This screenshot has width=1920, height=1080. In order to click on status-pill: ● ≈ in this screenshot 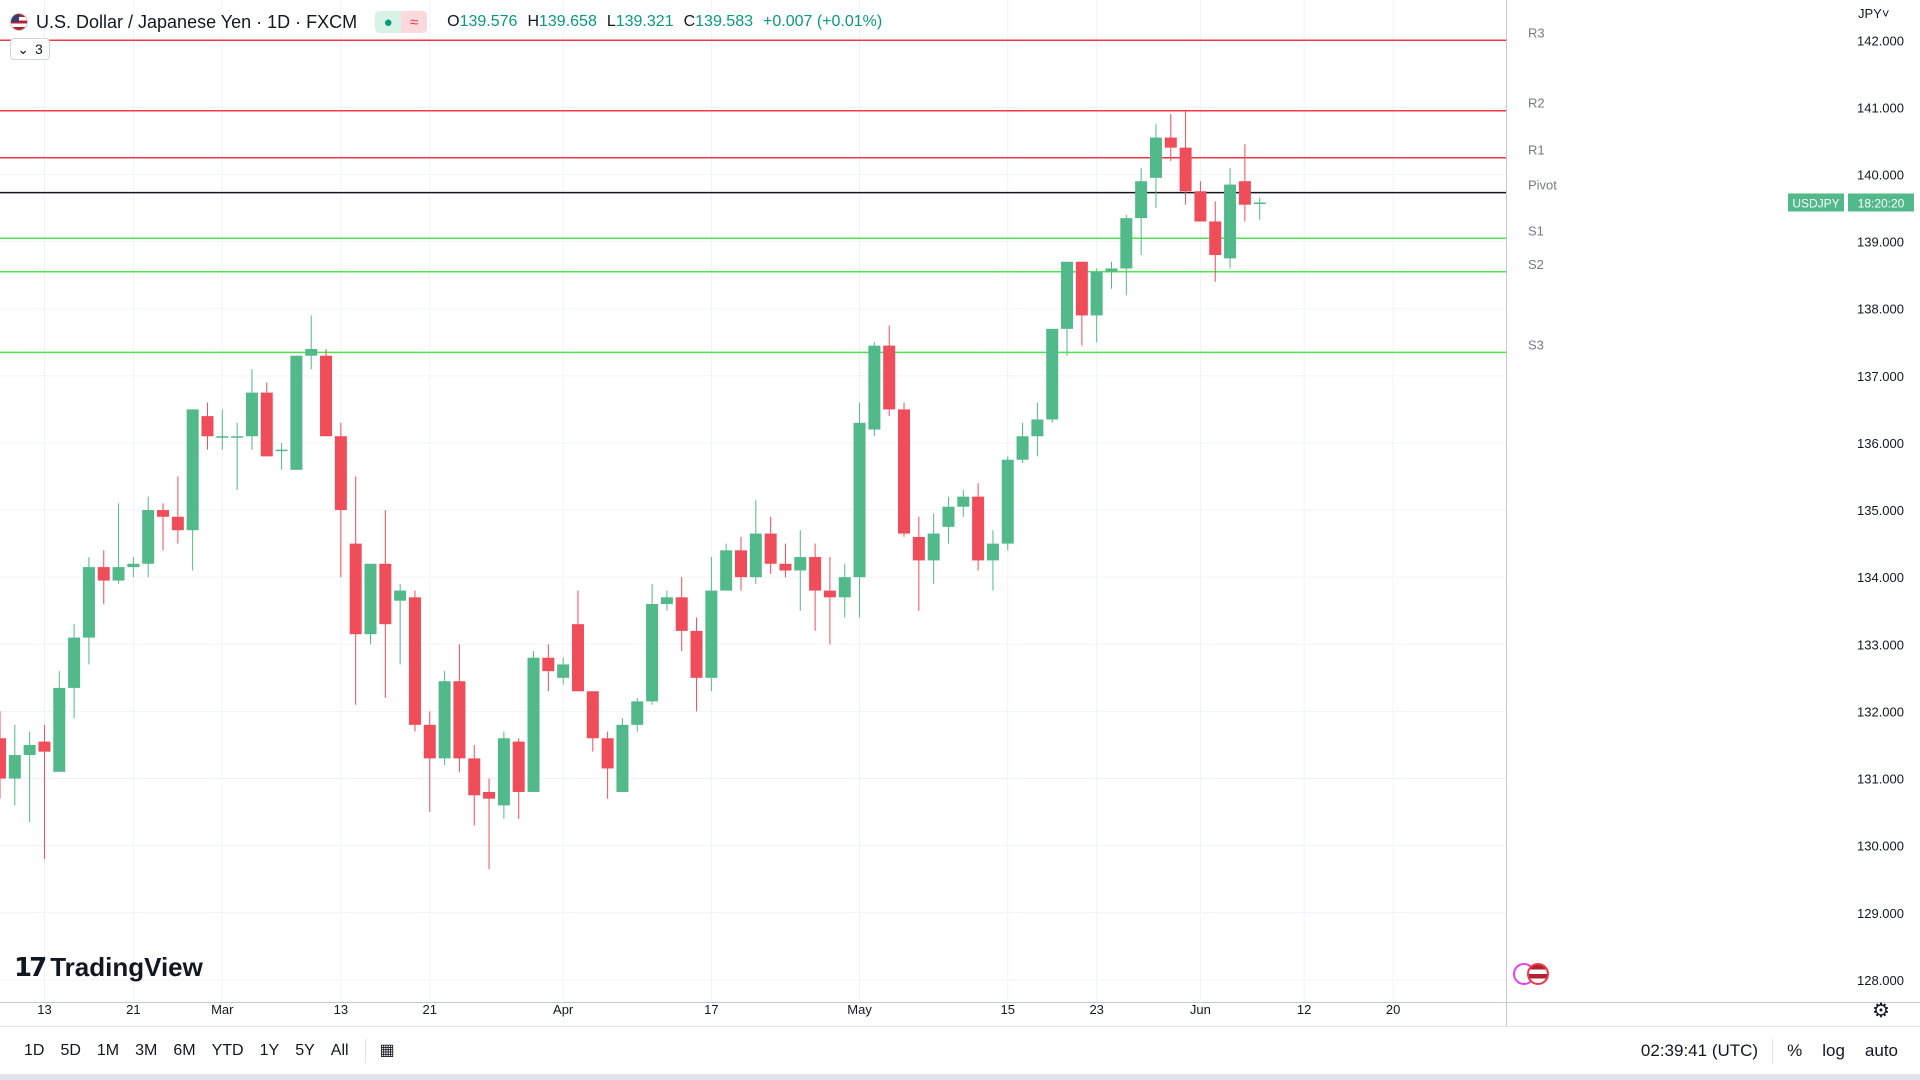, I will do `click(401, 22)`.